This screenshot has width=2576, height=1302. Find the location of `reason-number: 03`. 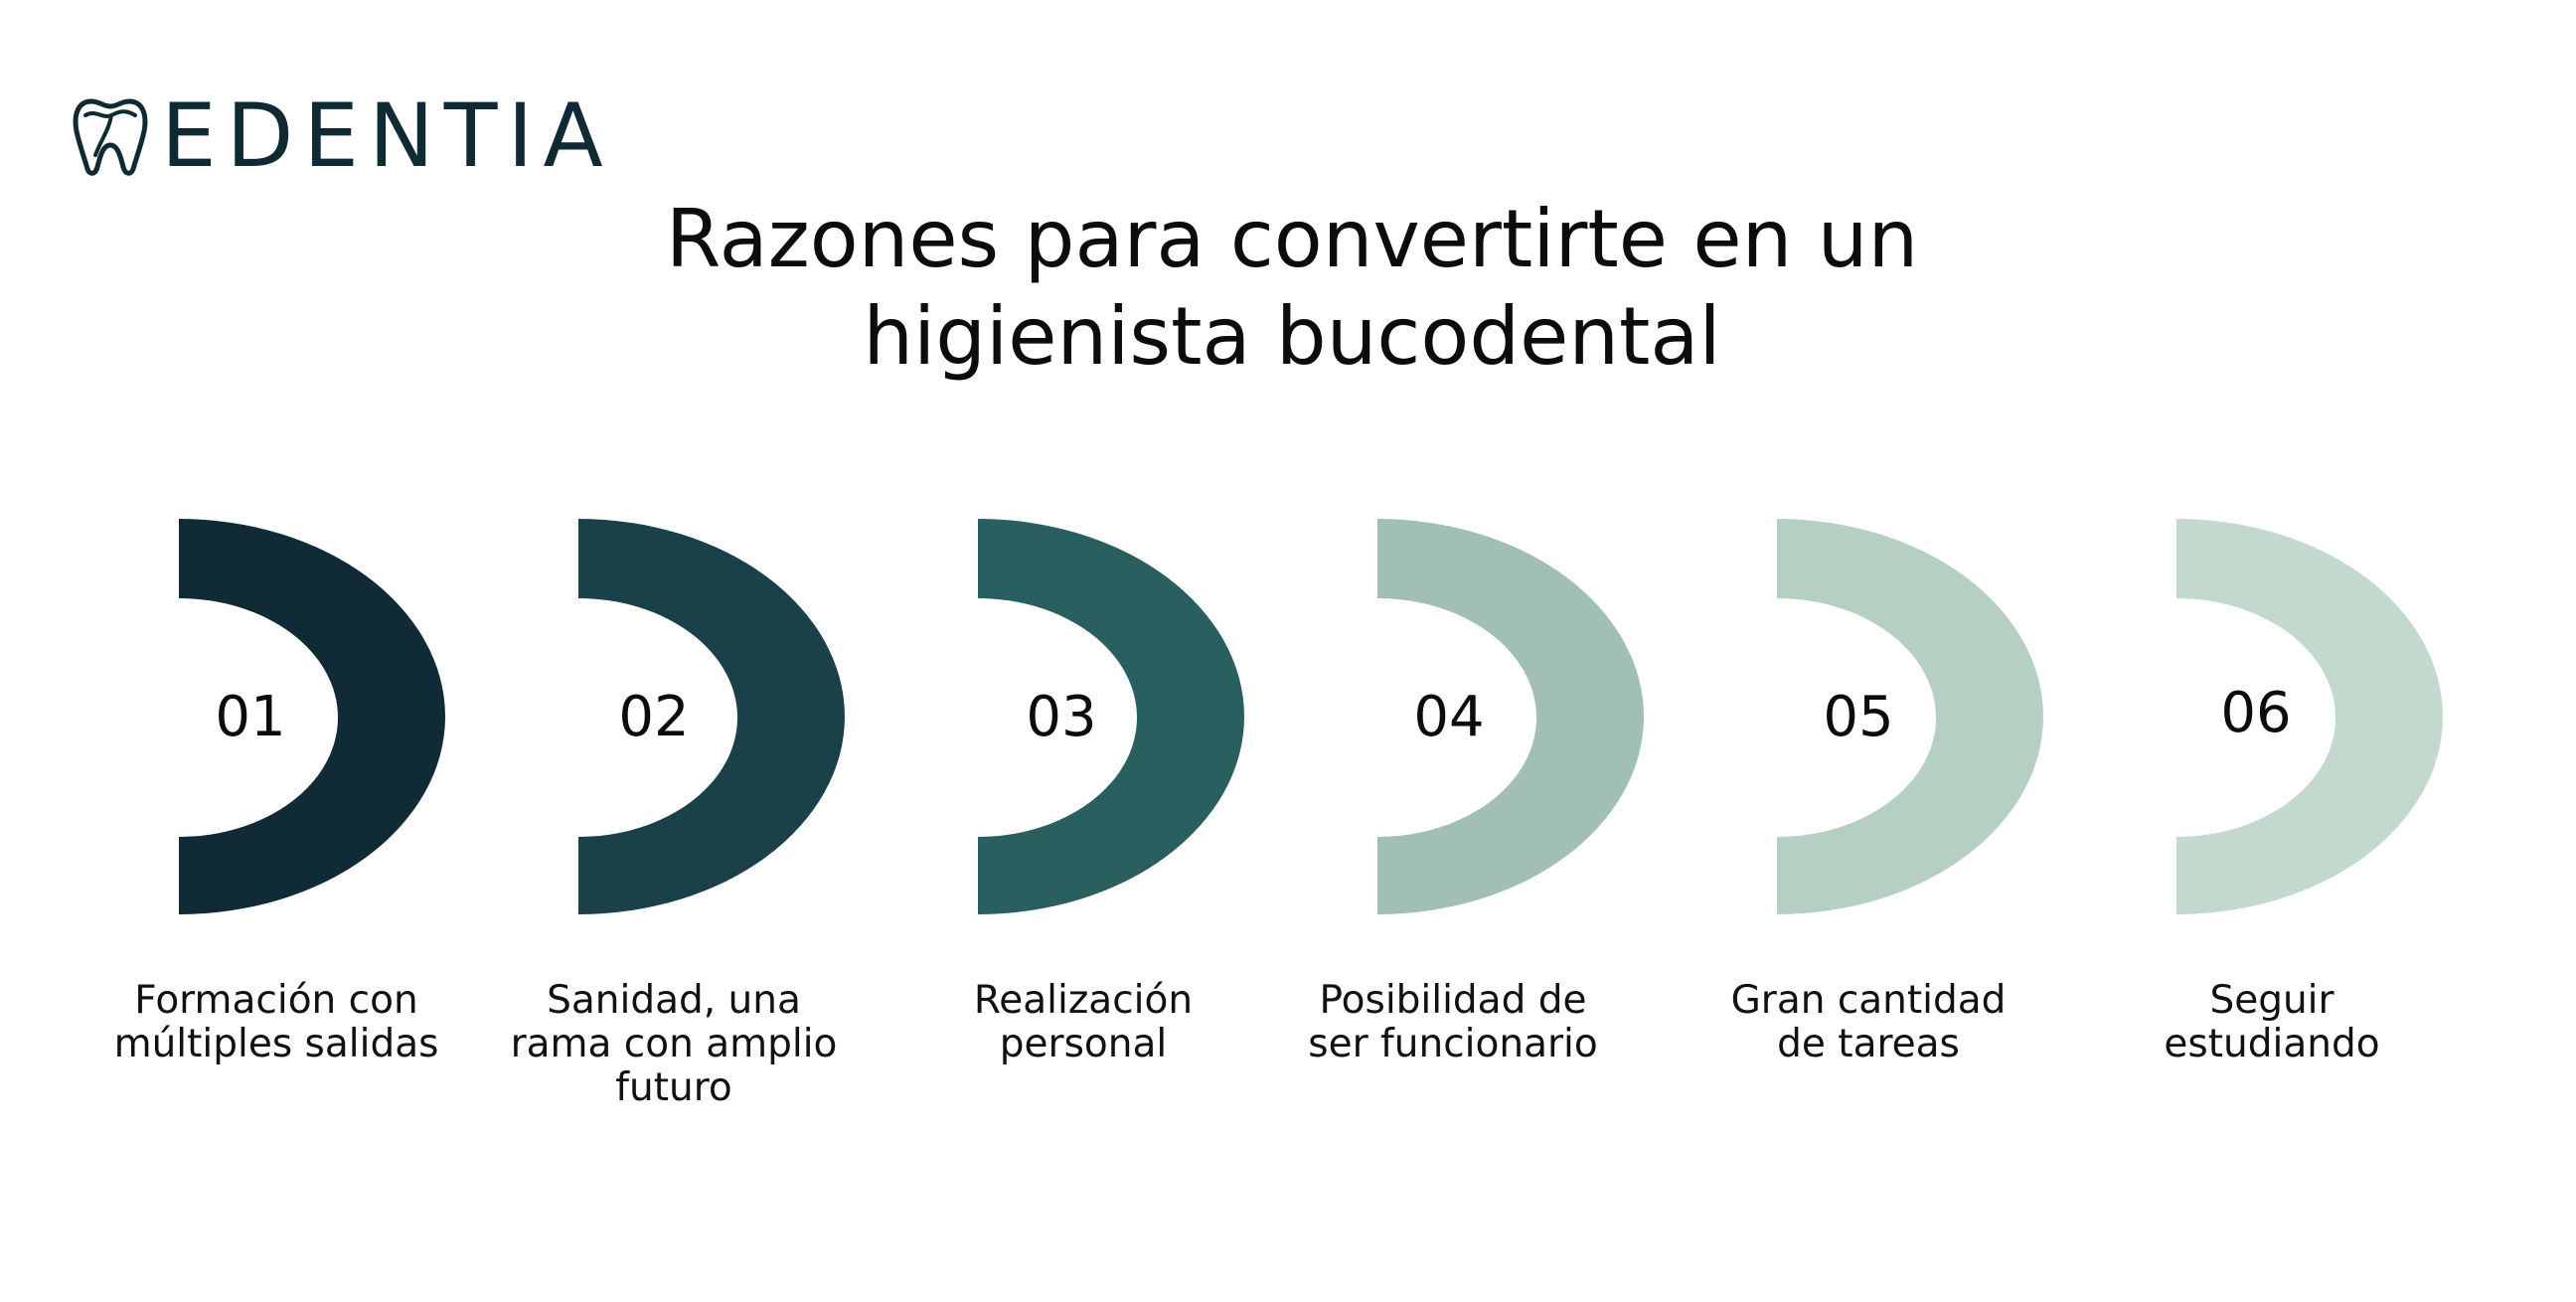

reason-number: 03 is located at coordinates (1061, 717).